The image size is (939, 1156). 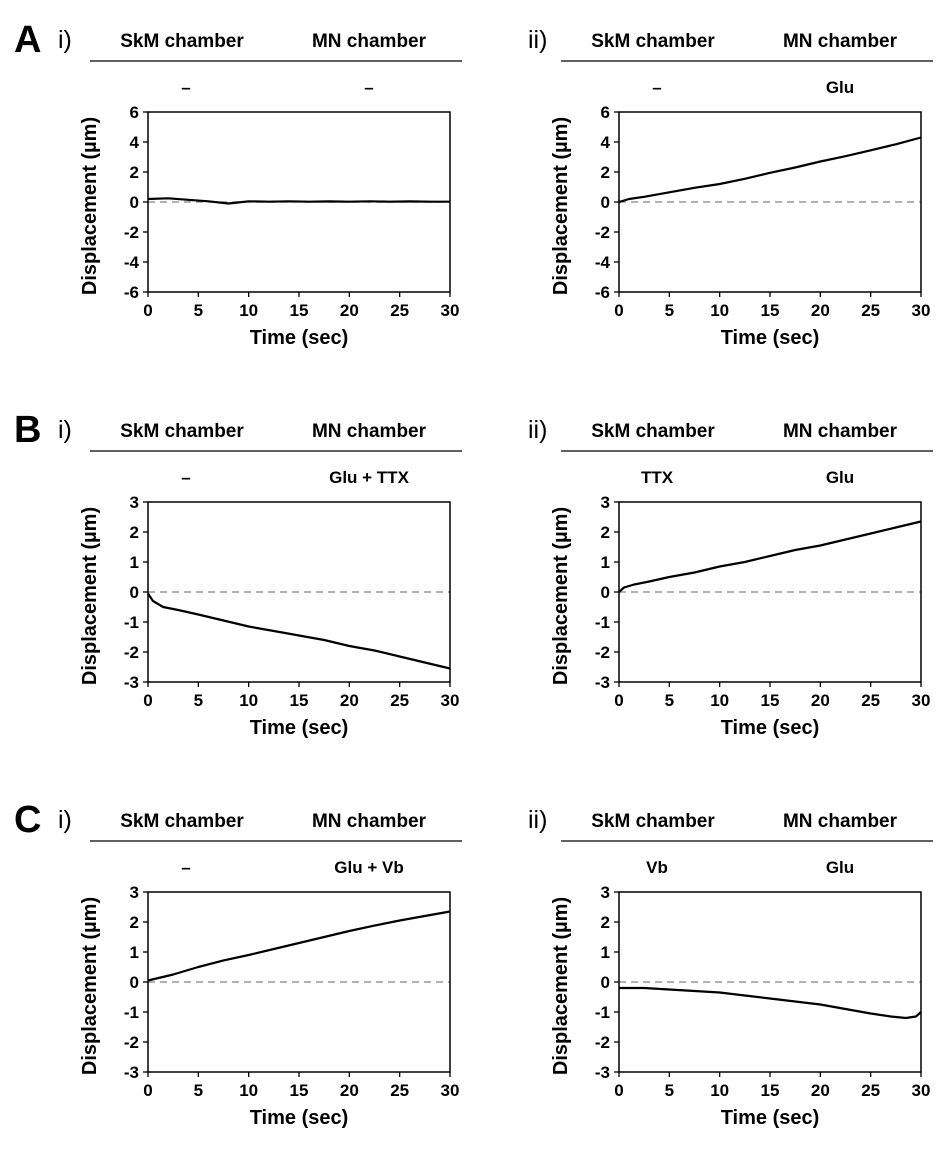 What do you see at coordinates (27, 430) in the screenshot?
I see `panel-letter-b: B` at bounding box center [27, 430].